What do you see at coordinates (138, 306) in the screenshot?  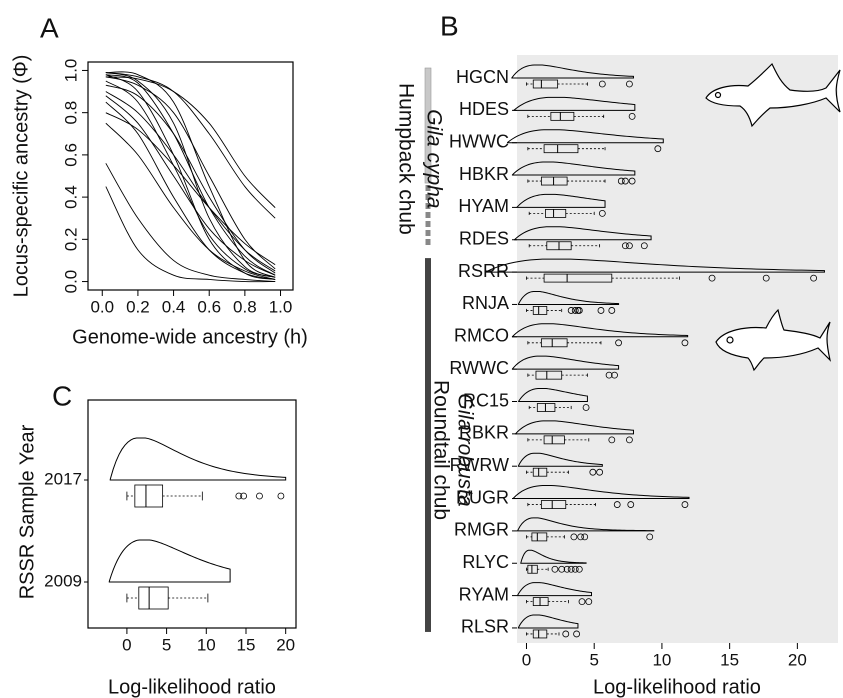 I see `x-tick-label: 0.2` at bounding box center [138, 306].